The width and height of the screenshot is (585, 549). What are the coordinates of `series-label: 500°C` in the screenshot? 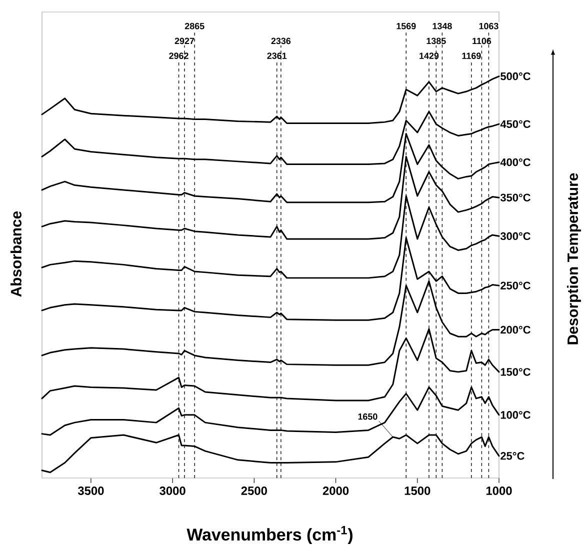 It's located at (515, 76).